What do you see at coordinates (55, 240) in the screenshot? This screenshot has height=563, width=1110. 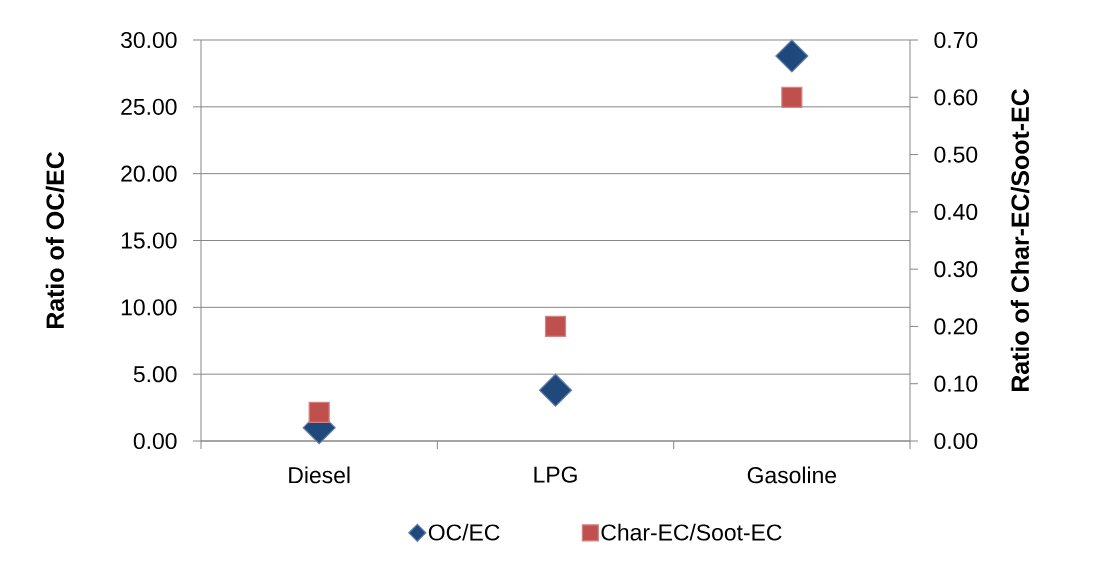 I see `y-axis-title: Ratio of OC/EC` at bounding box center [55, 240].